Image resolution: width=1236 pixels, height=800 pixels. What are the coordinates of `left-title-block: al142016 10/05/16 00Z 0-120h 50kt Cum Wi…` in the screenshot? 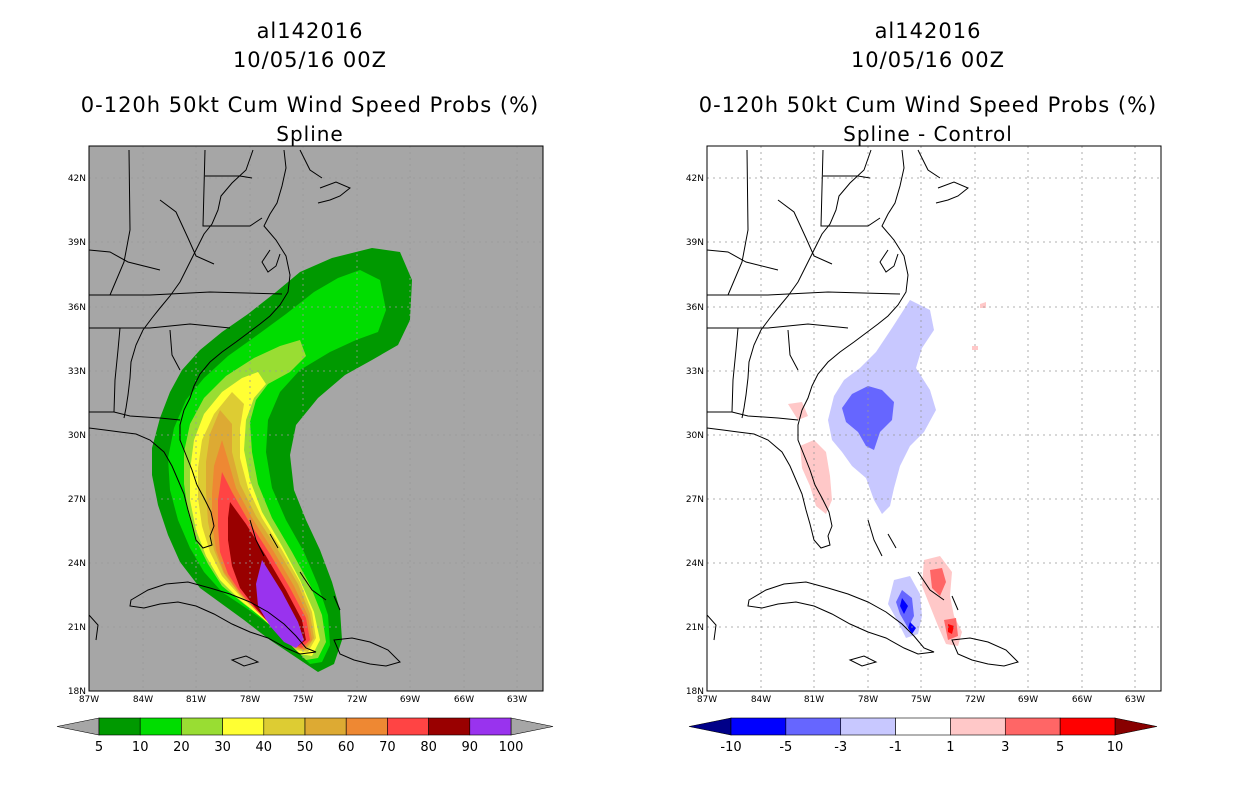 It's located at (310, 83).